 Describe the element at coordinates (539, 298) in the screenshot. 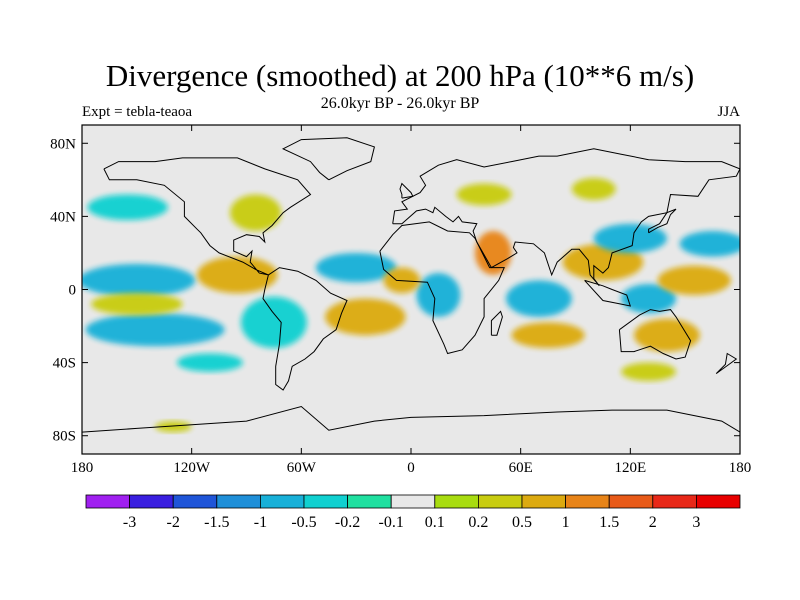

I see `region-indian-ocean-convergence` at that location.